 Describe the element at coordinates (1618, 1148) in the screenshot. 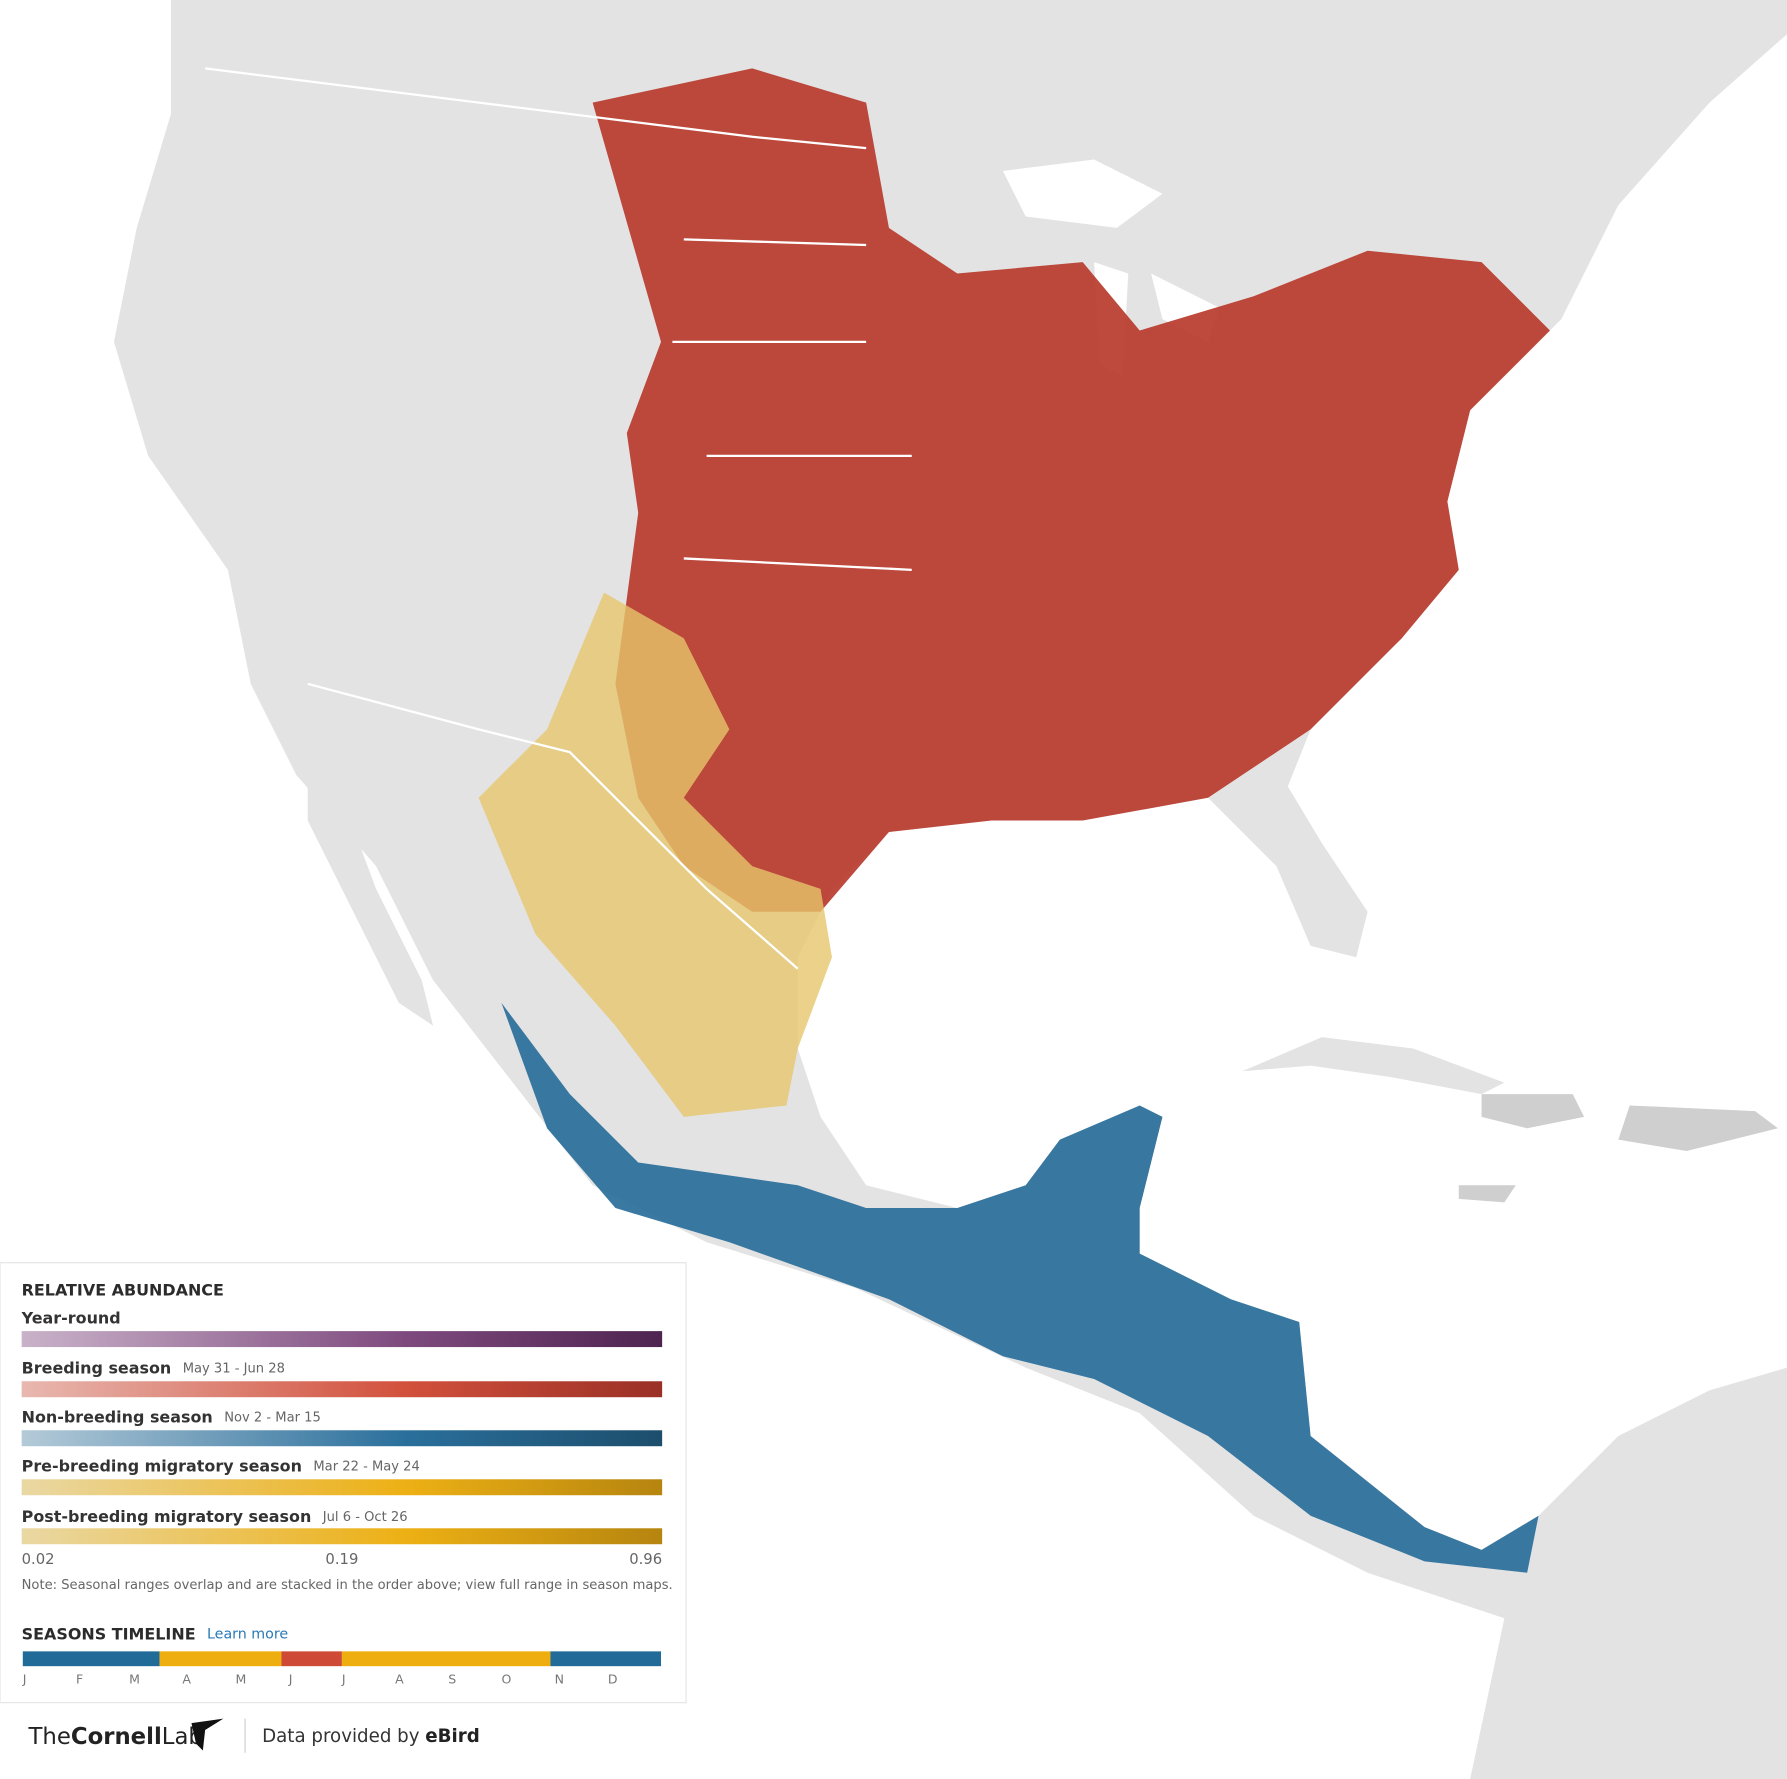

I see `hispaniola` at that location.